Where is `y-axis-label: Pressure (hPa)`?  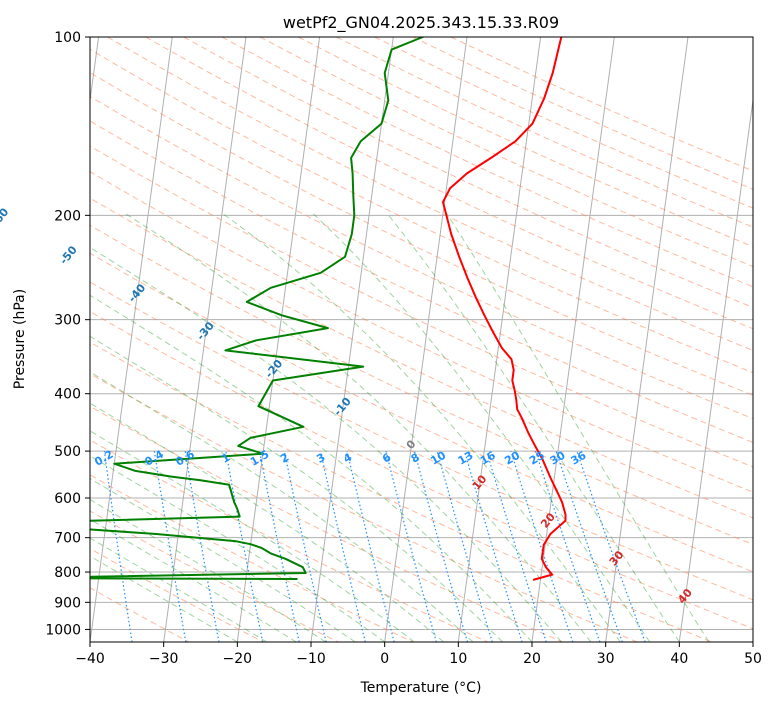 y-axis-label: Pressure (hPa) is located at coordinates (20, 339).